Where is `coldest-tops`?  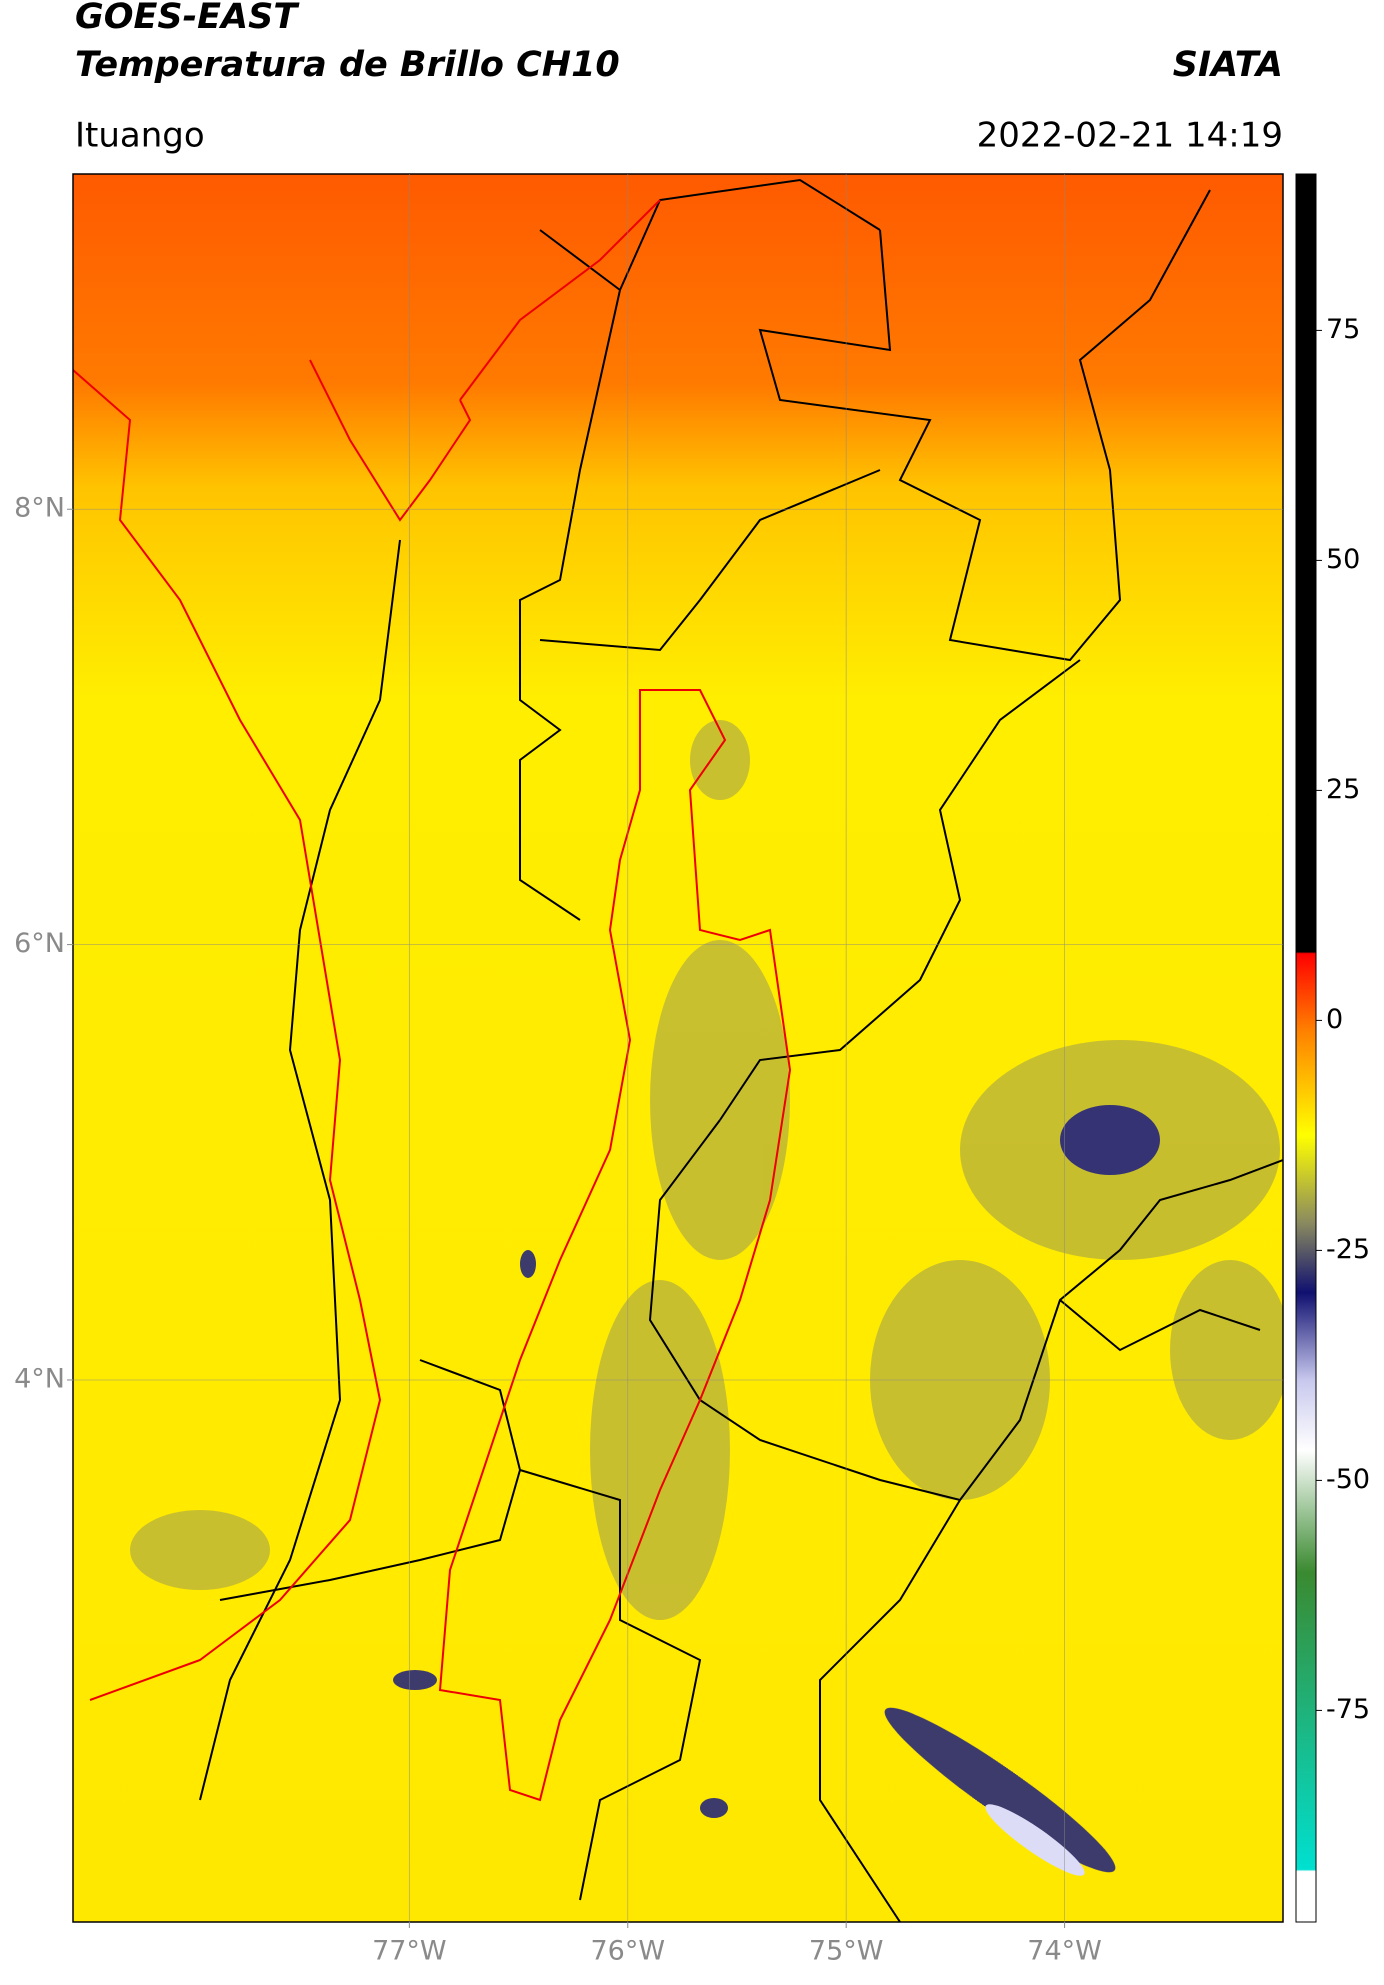 coldest-tops is located at coordinates (1035, 1840).